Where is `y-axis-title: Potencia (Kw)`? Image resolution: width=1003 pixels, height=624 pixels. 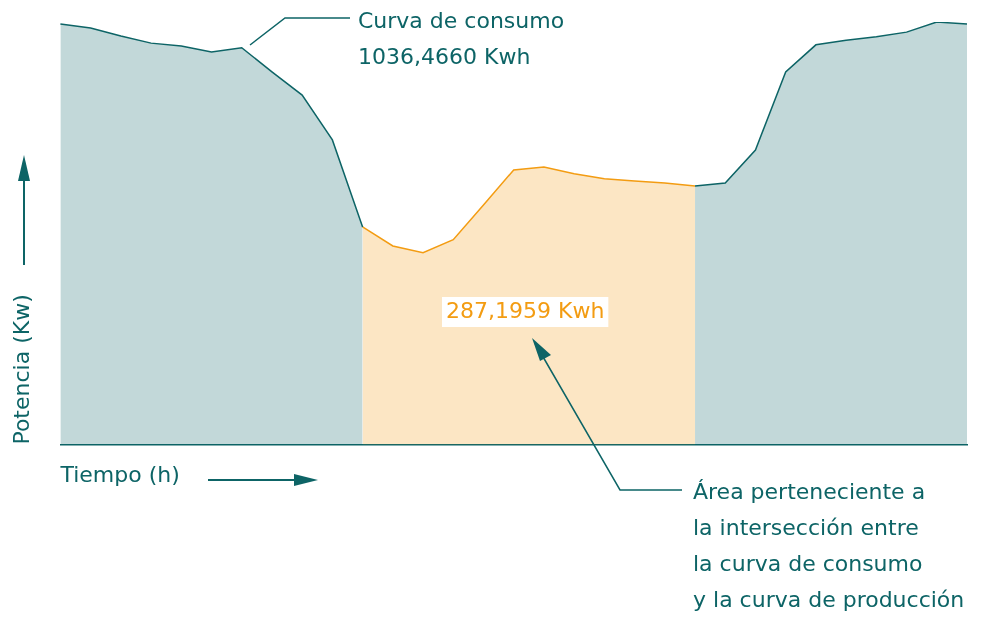 y-axis-title: Potencia (Kw) is located at coordinates (21, 369).